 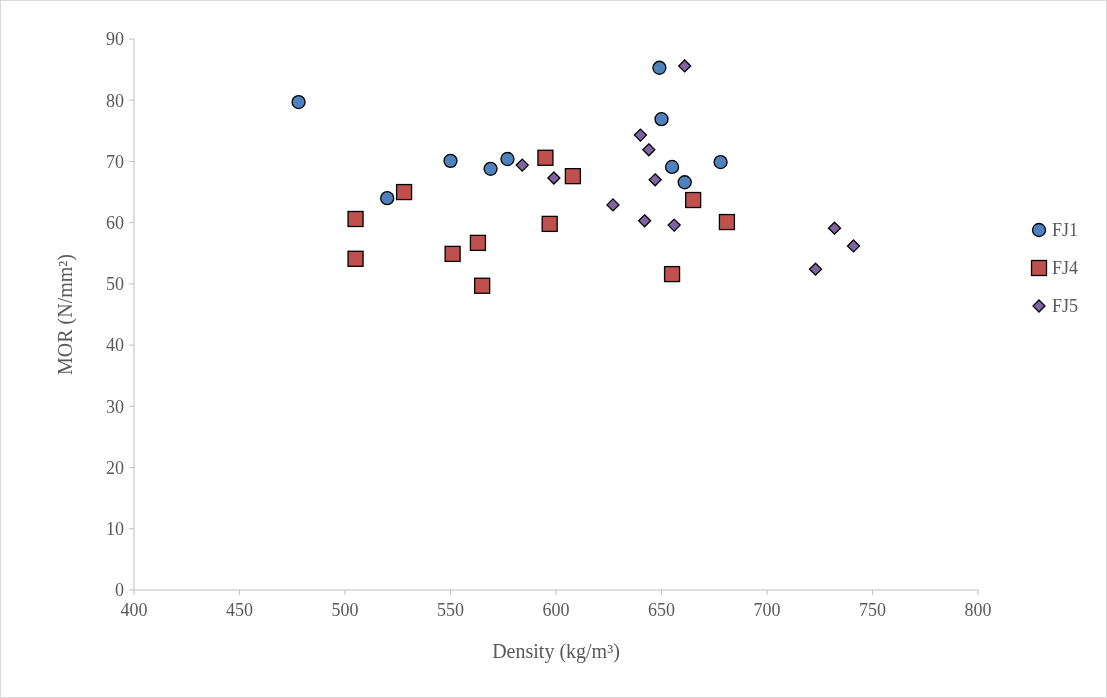 I want to click on y-tick-label: 40, so click(x=115, y=345).